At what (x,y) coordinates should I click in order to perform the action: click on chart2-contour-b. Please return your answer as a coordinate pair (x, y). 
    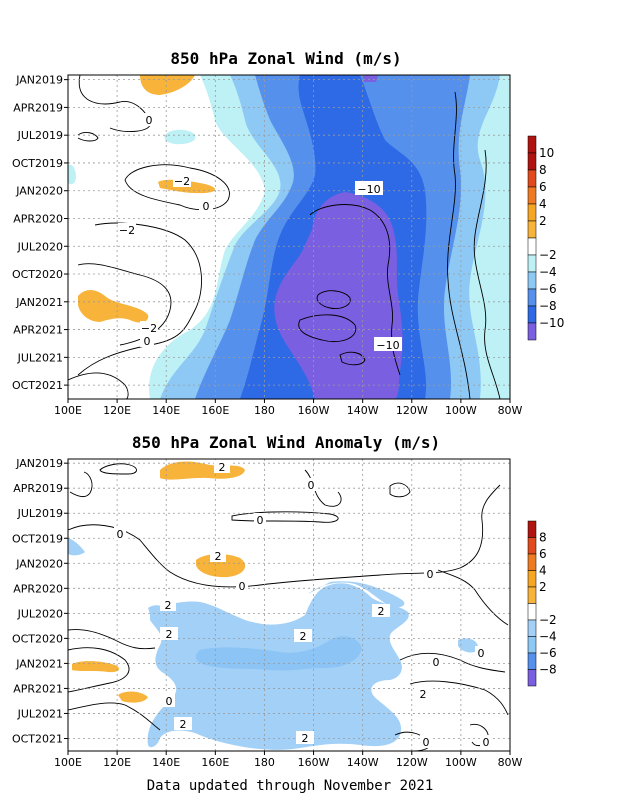
    Looking at the image, I should click on (81, 484).